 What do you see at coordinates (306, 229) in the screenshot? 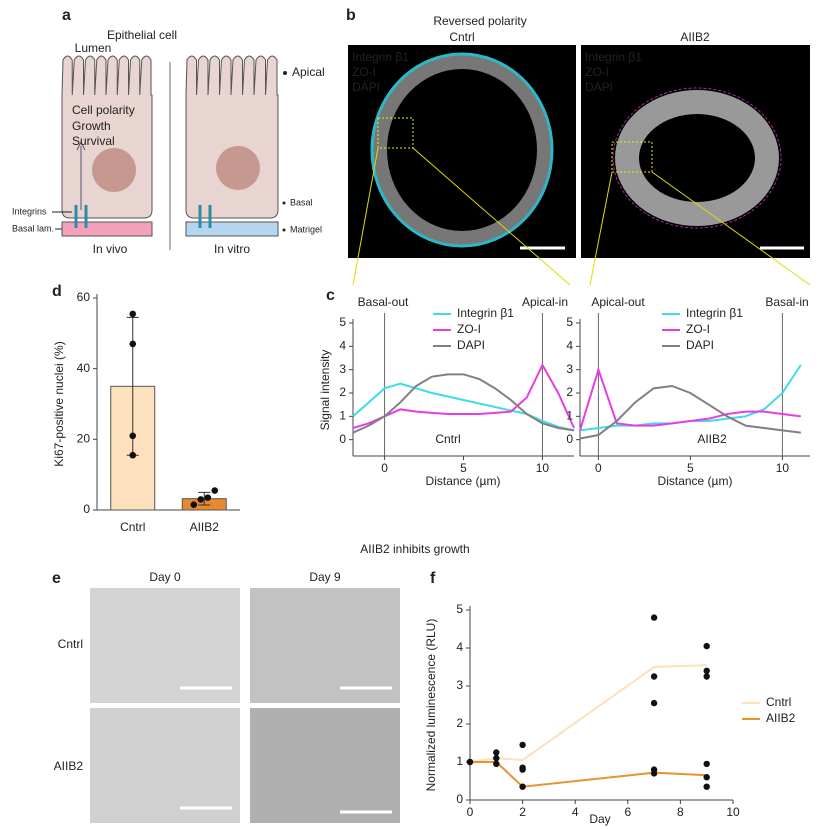
I see `label: Matrigel` at bounding box center [306, 229].